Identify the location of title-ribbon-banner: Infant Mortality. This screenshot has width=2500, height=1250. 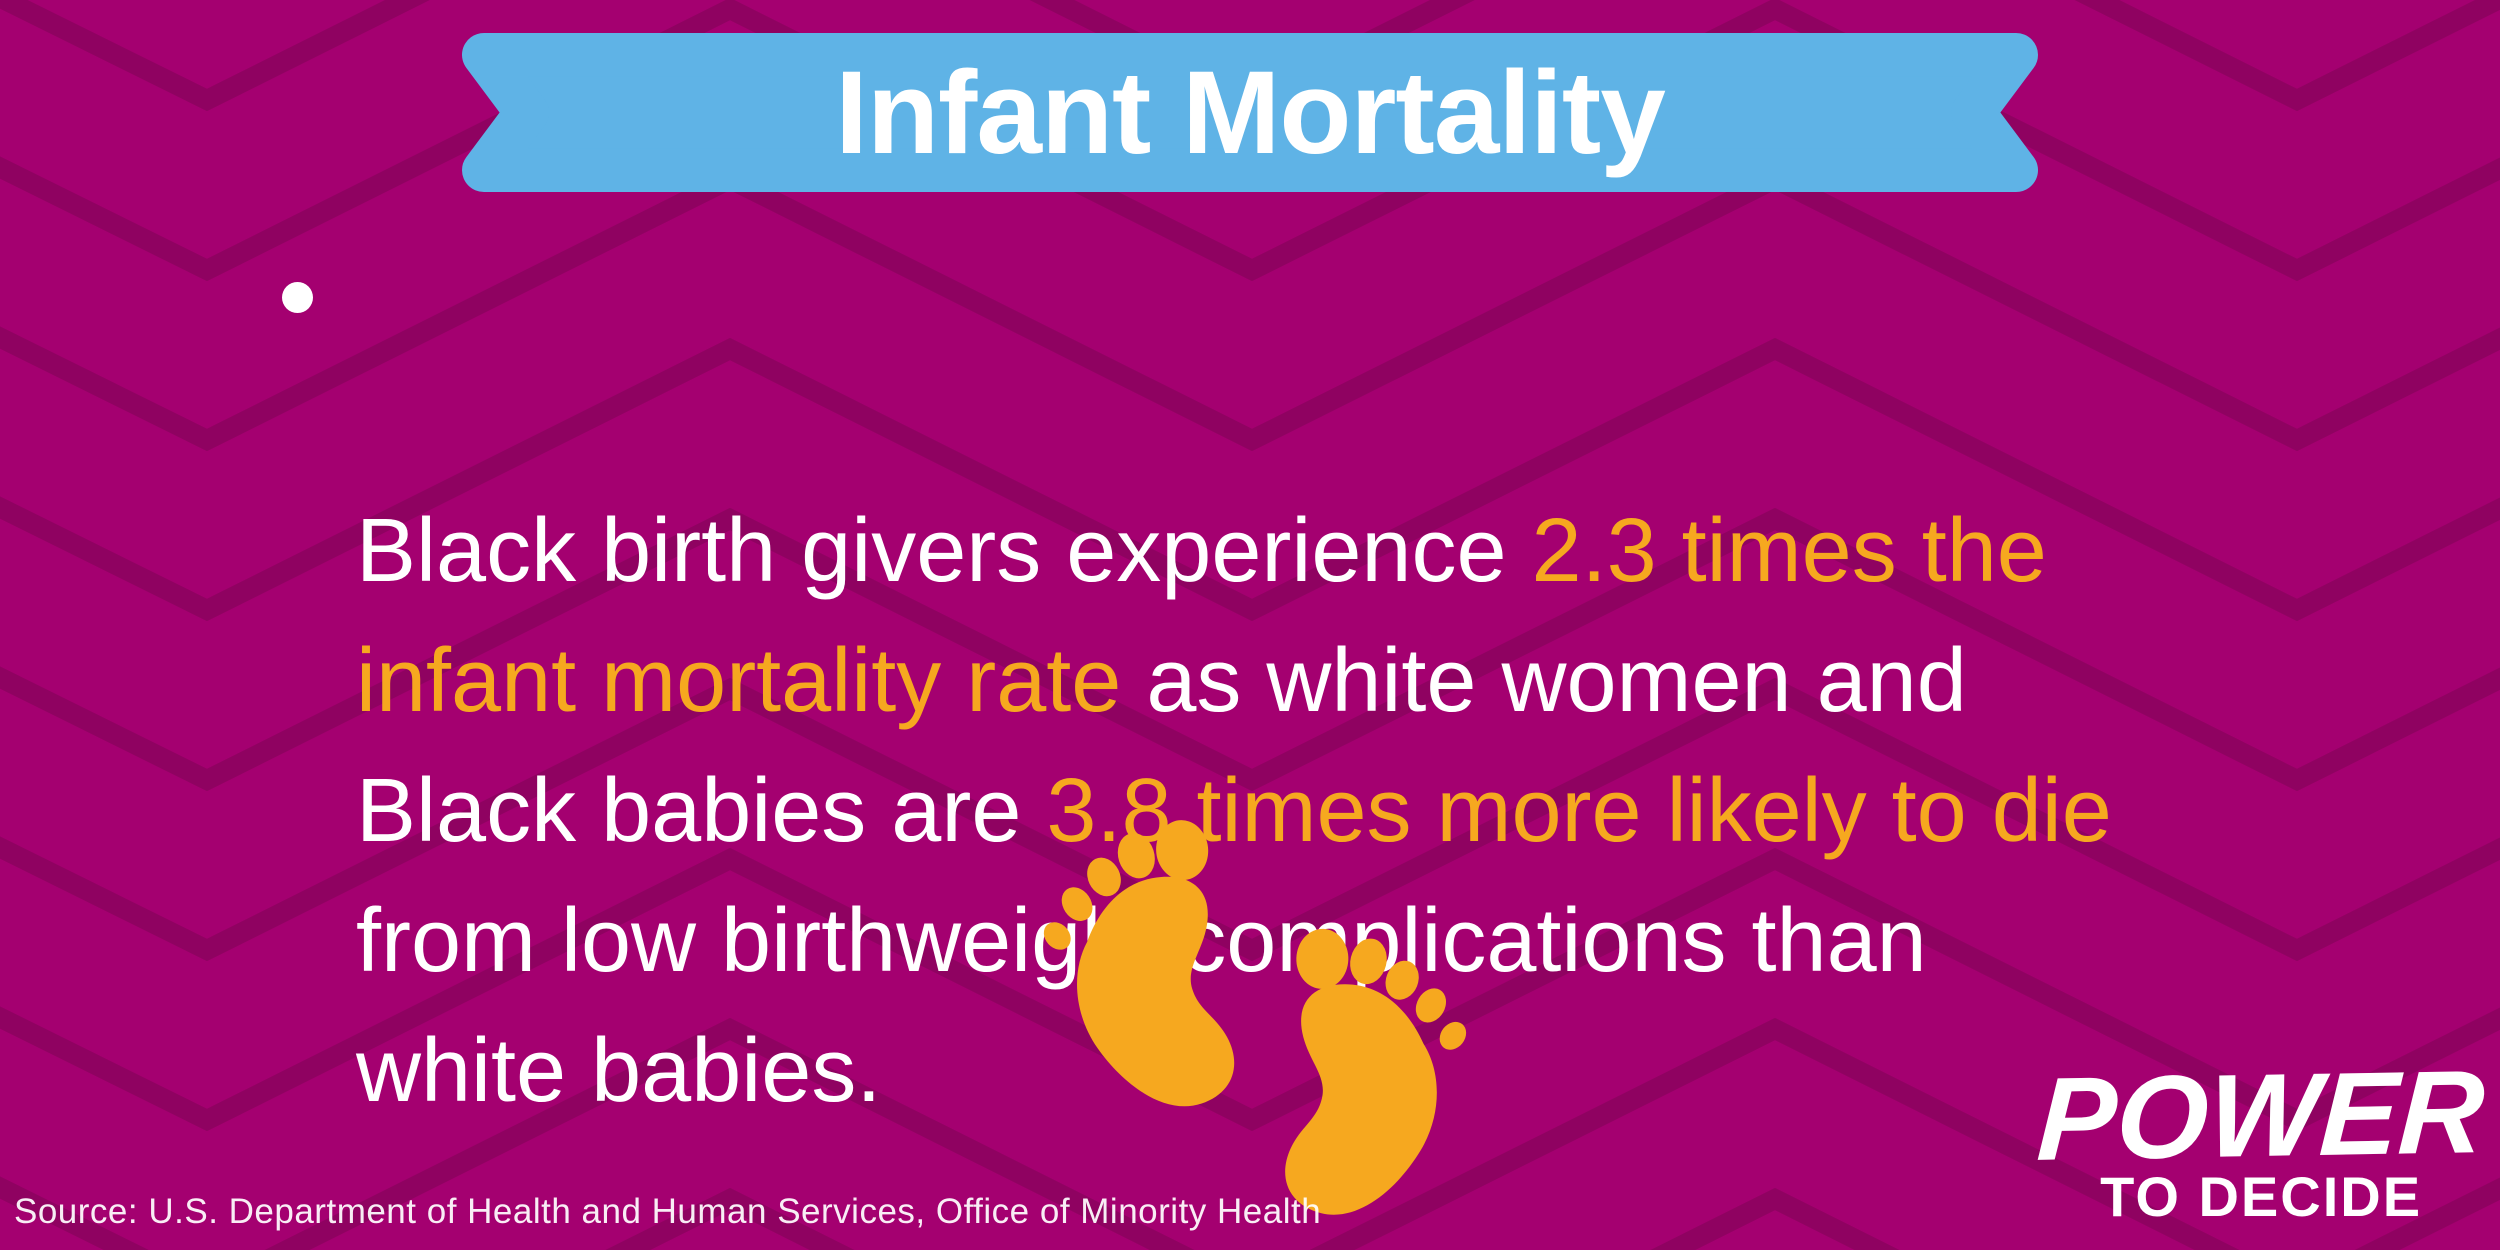
(1250, 112).